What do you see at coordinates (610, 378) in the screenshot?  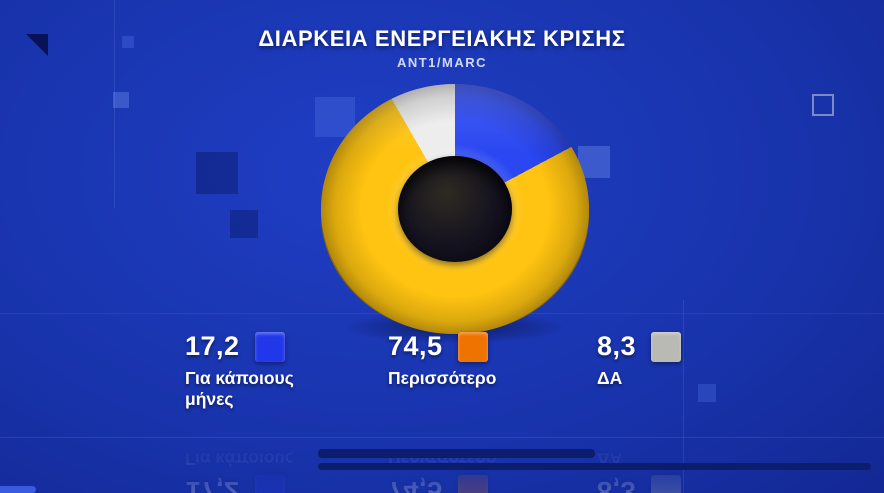 I see `legend-label: ΔΑ` at bounding box center [610, 378].